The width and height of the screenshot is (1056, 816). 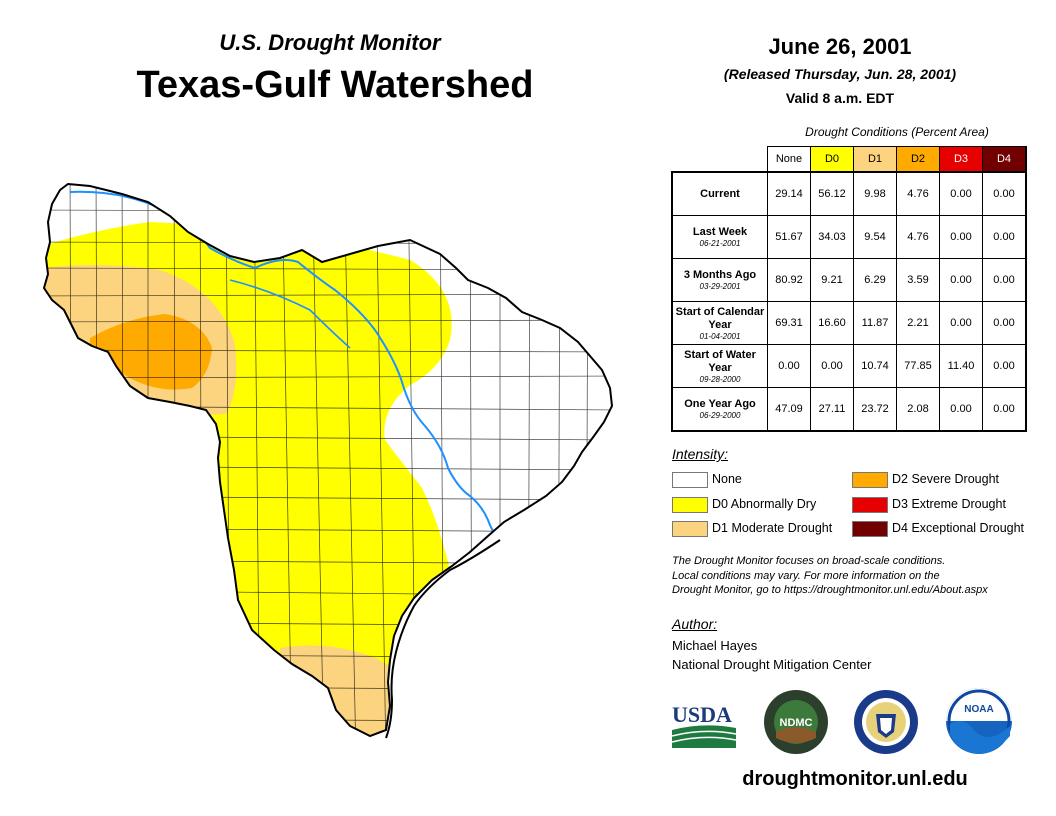 I want to click on row-date: 01-04-2001, so click(x=720, y=336).